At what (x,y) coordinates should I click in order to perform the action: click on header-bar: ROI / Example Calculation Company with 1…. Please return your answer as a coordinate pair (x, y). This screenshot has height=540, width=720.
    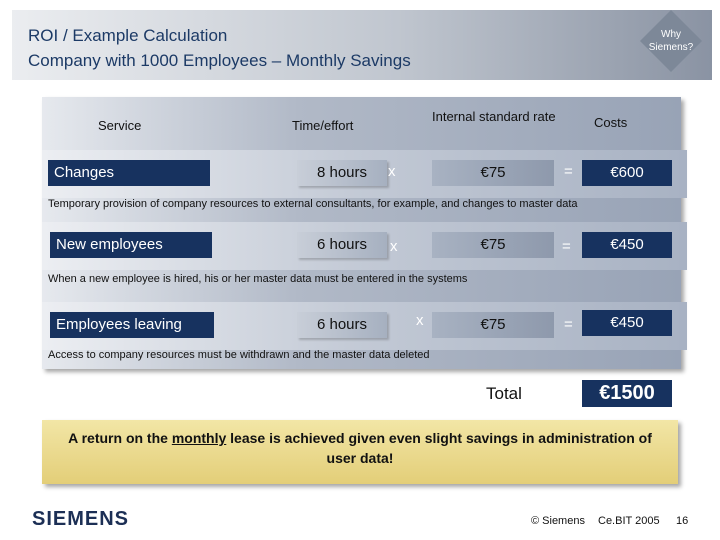
    Looking at the image, I should click on (362, 45).